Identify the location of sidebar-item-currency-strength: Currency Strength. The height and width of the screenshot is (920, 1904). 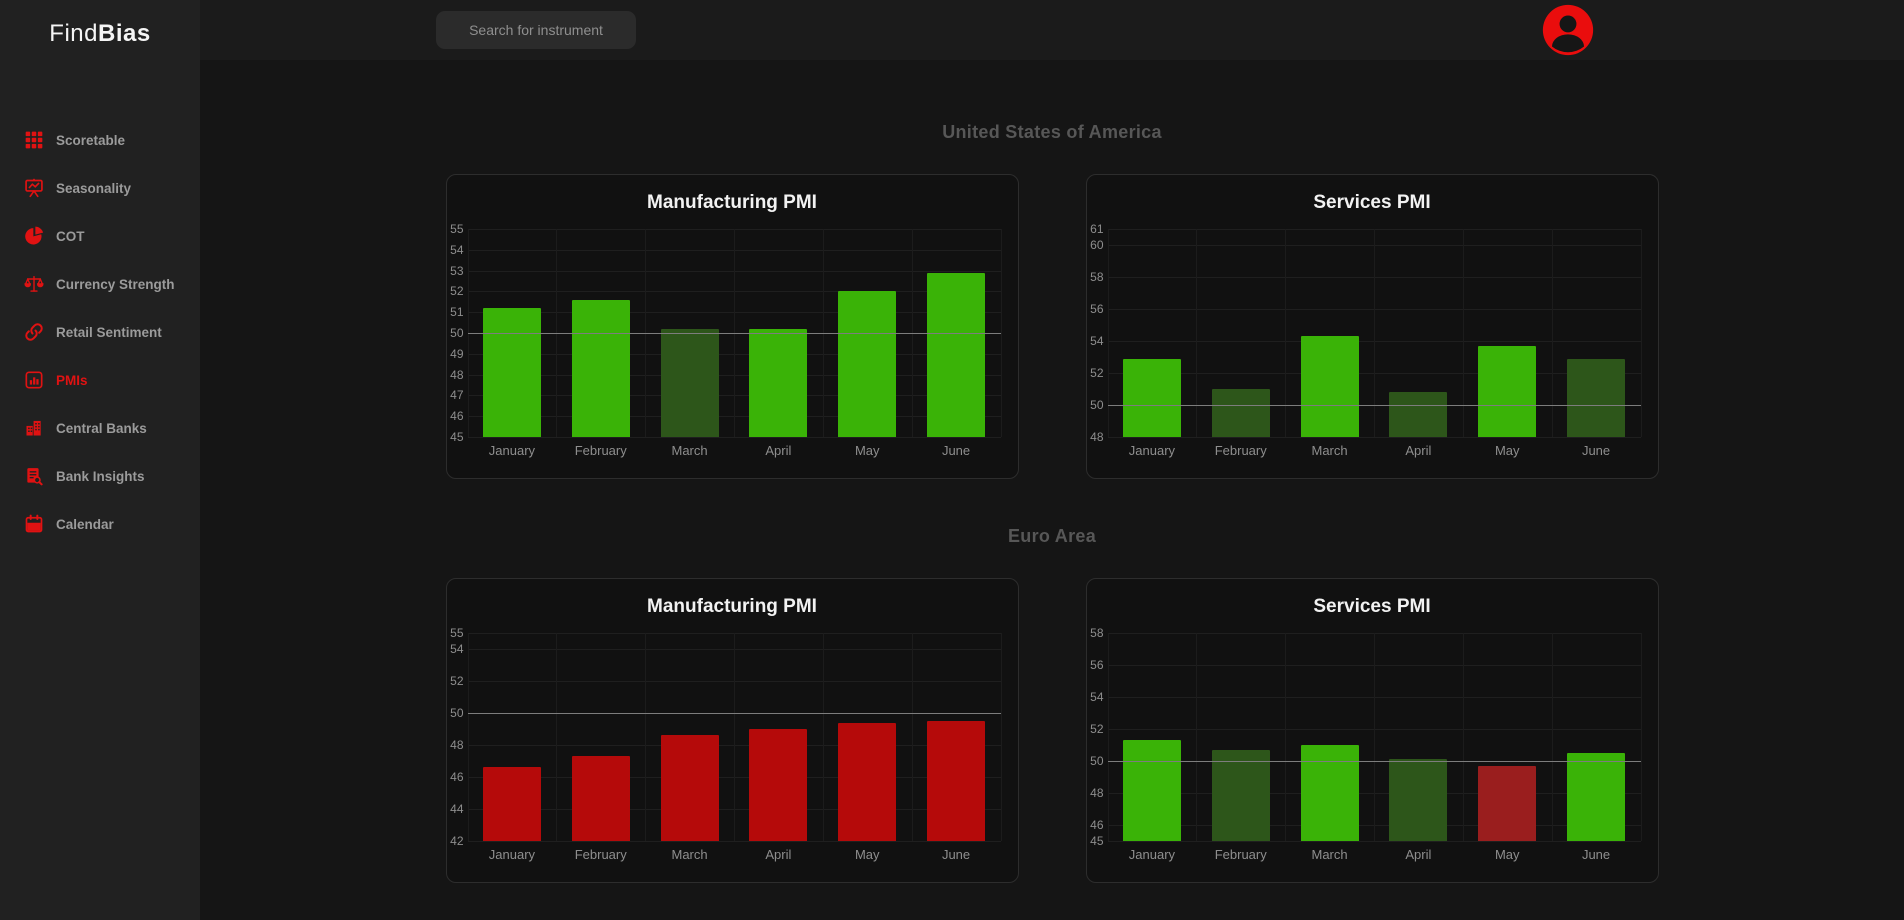
(100, 284).